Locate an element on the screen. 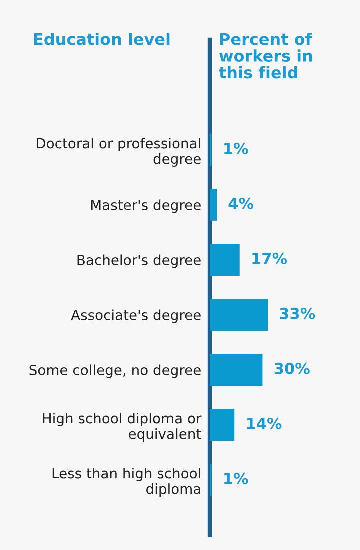 The height and width of the screenshot is (550, 360). data-label: 4% is located at coordinates (241, 204).